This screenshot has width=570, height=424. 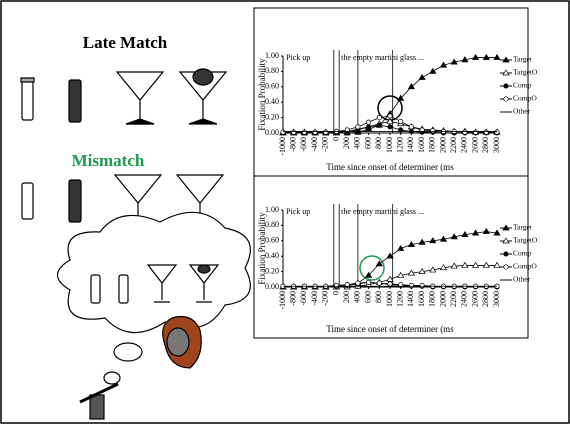 I want to click on vial-cap, so click(x=27, y=80).